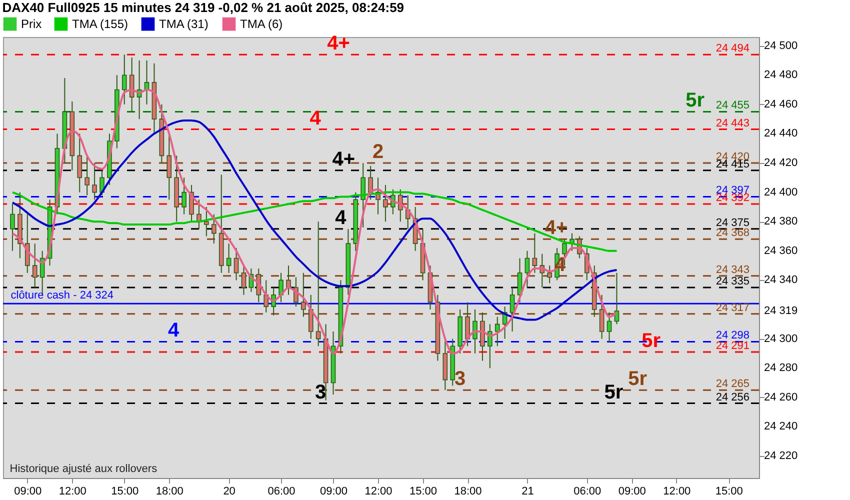 This screenshot has height=500, width=850. What do you see at coordinates (781, 280) in the screenshot?
I see `y-tick-label: 24 340` at bounding box center [781, 280].